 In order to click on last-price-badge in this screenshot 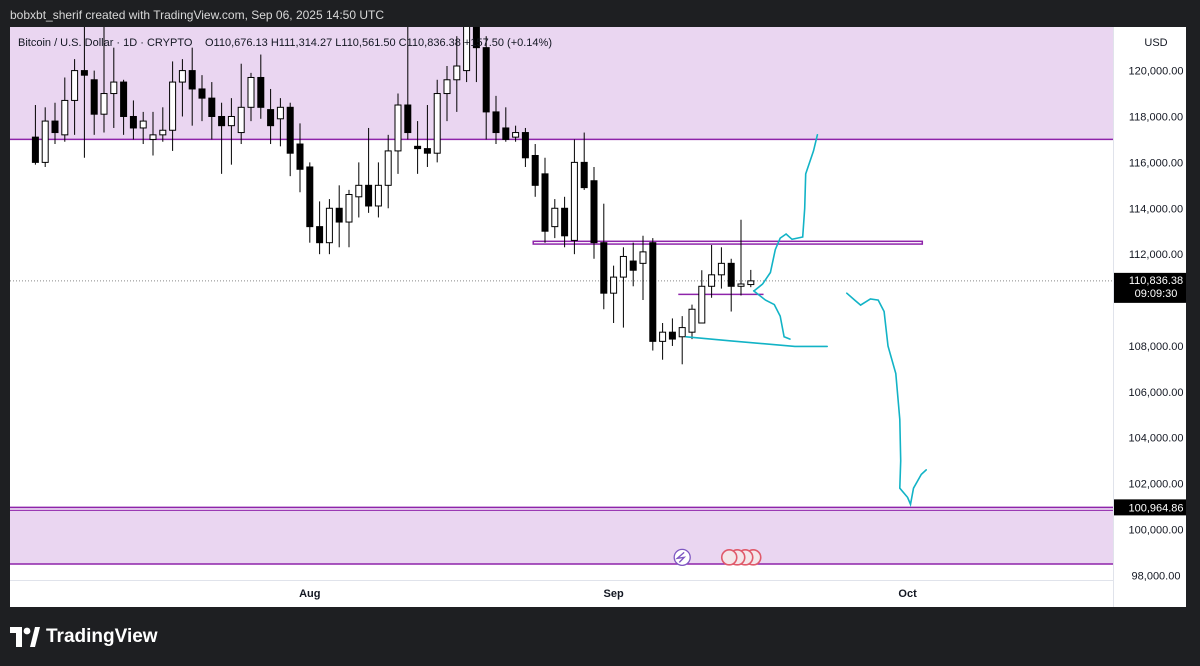, I will do `click(1150, 287)`.